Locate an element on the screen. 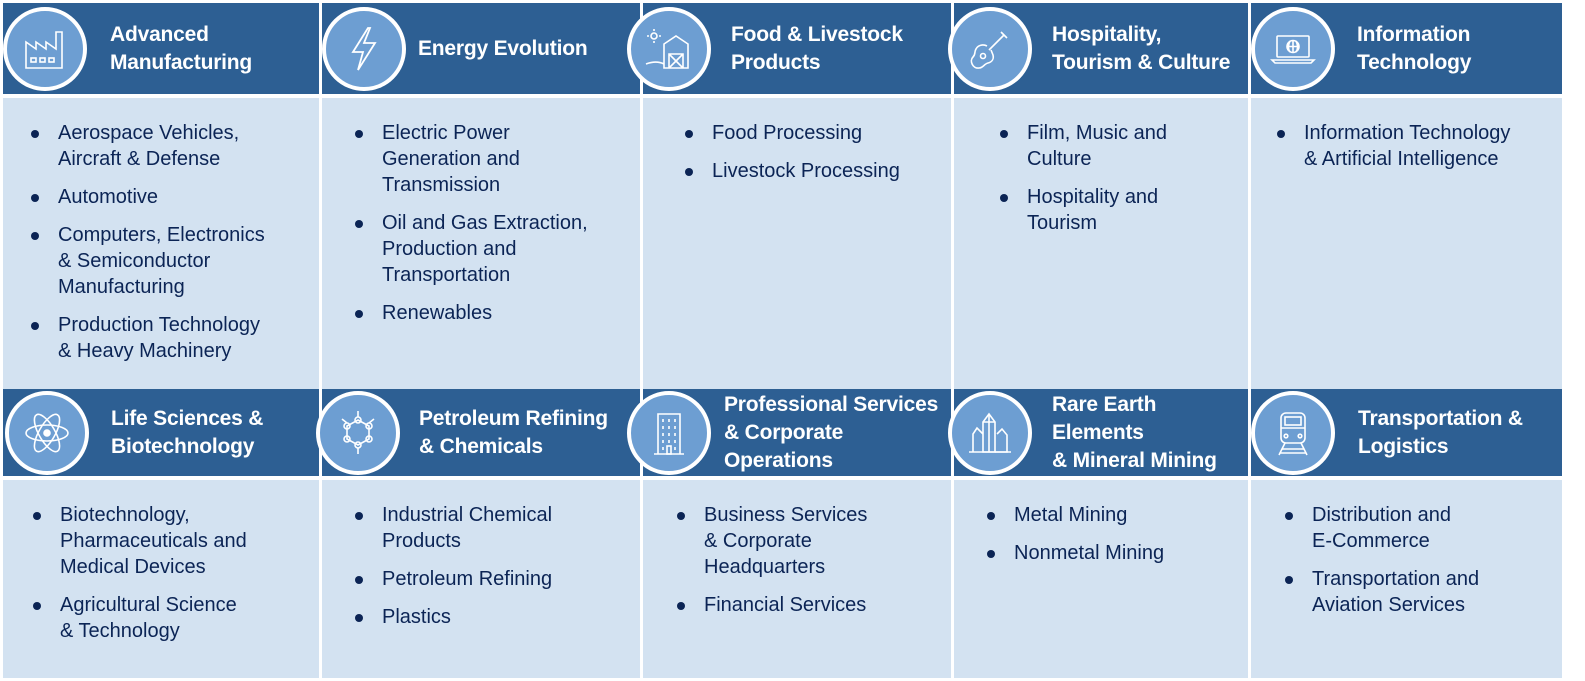 The width and height of the screenshot is (1585, 681). sector-title: Advanced Manufacturing is located at coordinates (181, 48).